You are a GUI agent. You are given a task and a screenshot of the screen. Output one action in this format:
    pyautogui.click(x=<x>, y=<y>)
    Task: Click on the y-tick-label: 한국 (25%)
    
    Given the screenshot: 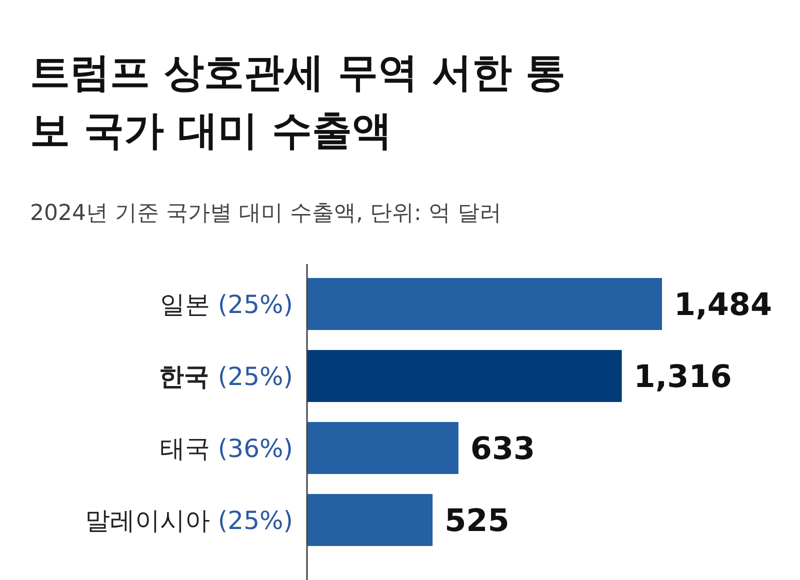 What is the action you would take?
    pyautogui.click(x=226, y=376)
    